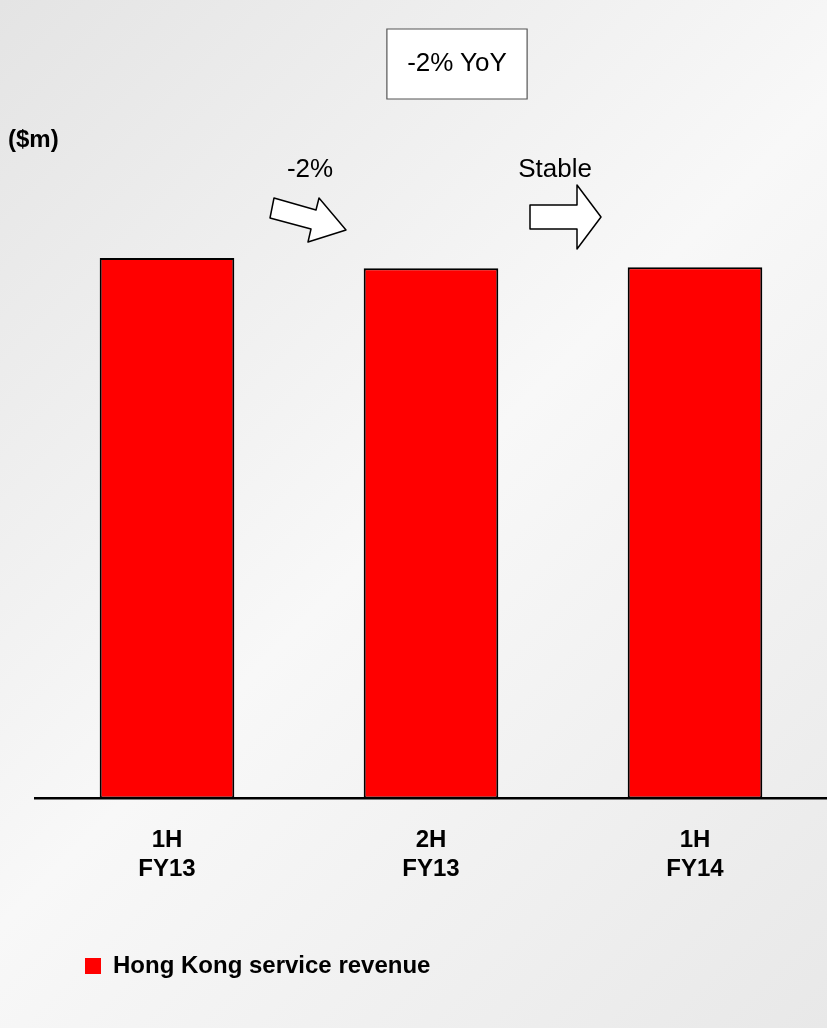 The width and height of the screenshot is (827, 1028). I want to click on x-tick-label: 1H FY13, so click(167, 853).